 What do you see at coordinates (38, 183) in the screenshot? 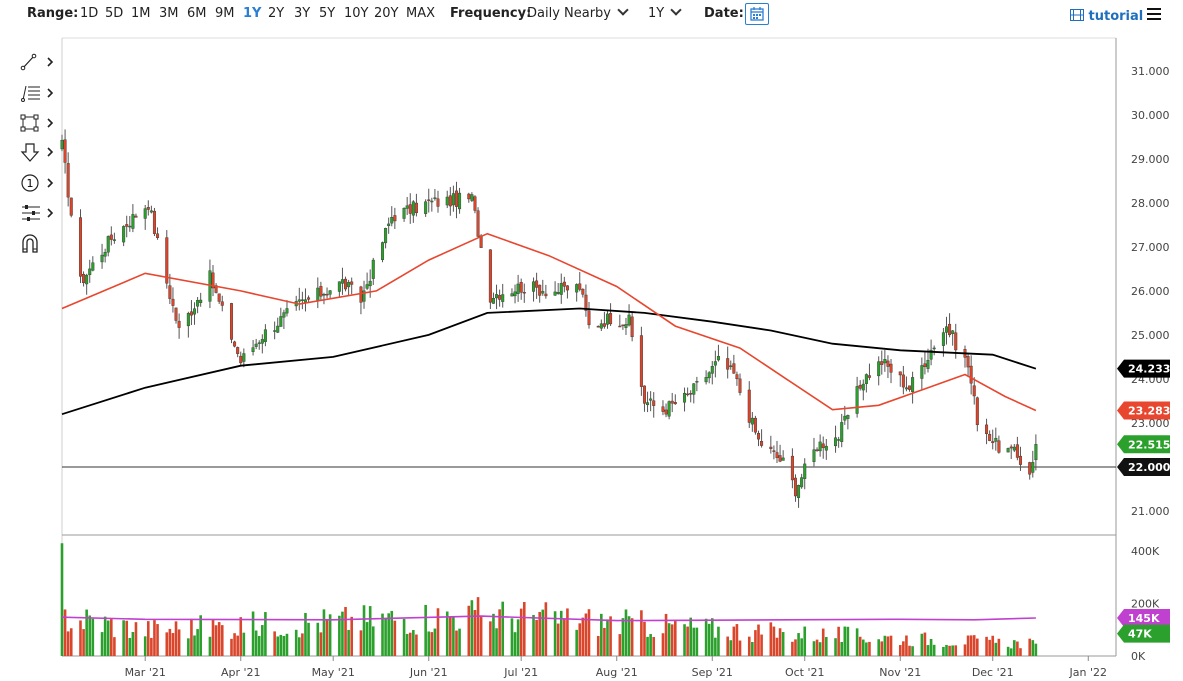
I see `annotation-tool-button: 1` at bounding box center [38, 183].